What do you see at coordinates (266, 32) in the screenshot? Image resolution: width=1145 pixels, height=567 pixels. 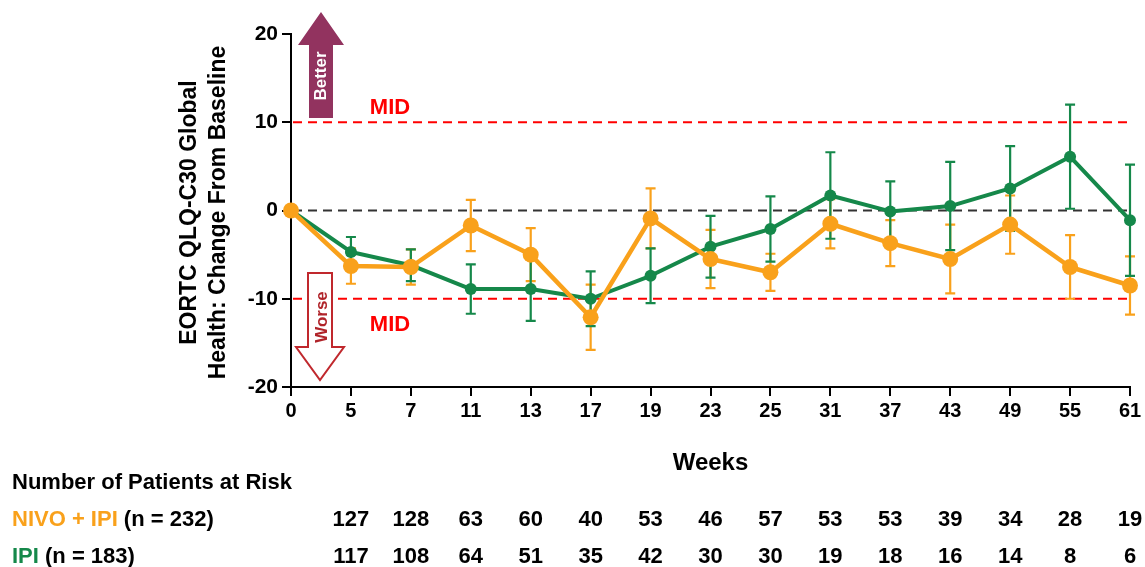 I see `y-tick-label: 20` at bounding box center [266, 32].